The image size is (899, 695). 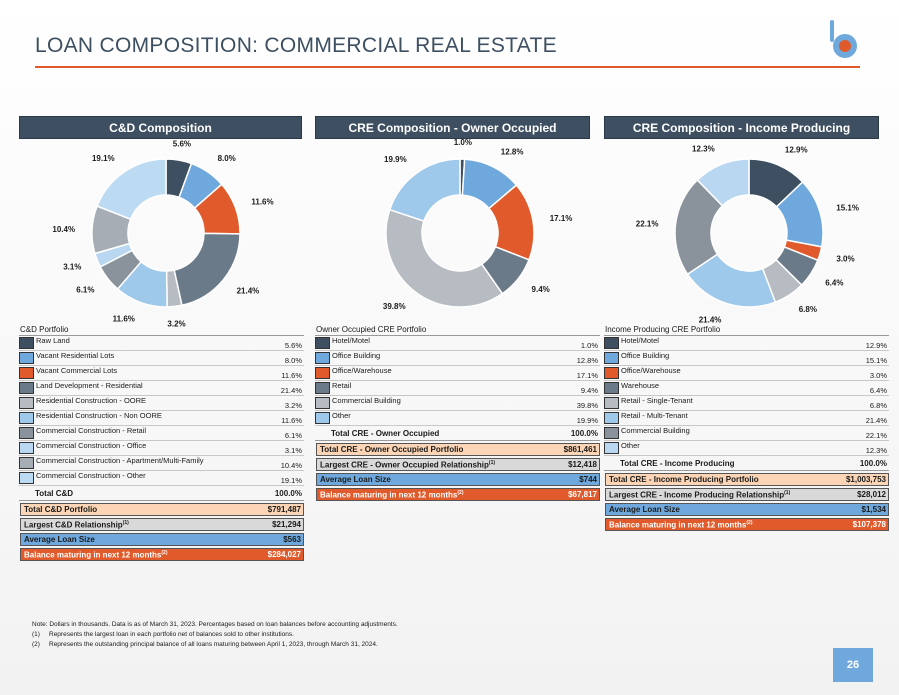 What do you see at coordinates (463, 142) in the screenshot?
I see `slice-label: 1.0%` at bounding box center [463, 142].